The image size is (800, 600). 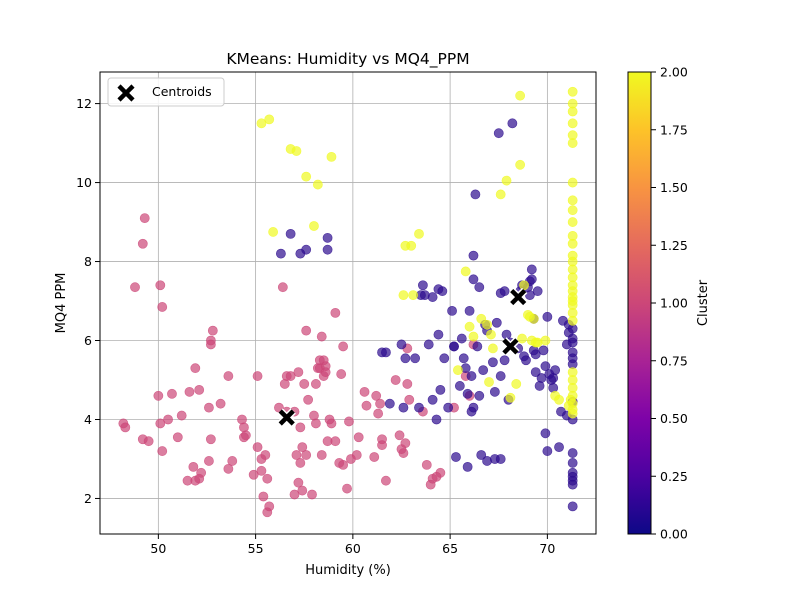 I want to click on colorbar-tick-label: 1.75, so click(x=674, y=129).